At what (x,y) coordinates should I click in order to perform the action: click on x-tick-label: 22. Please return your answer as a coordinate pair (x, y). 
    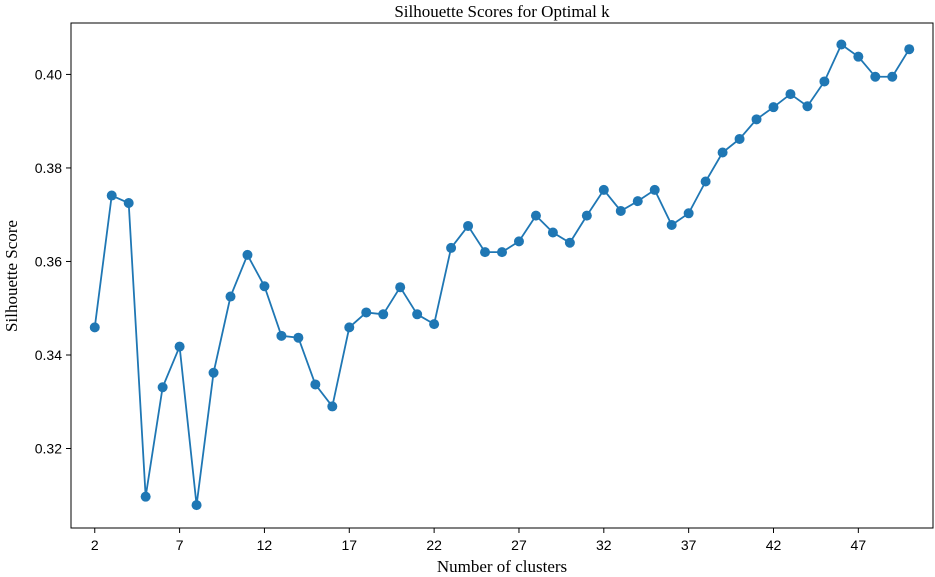
    Looking at the image, I should click on (434, 545).